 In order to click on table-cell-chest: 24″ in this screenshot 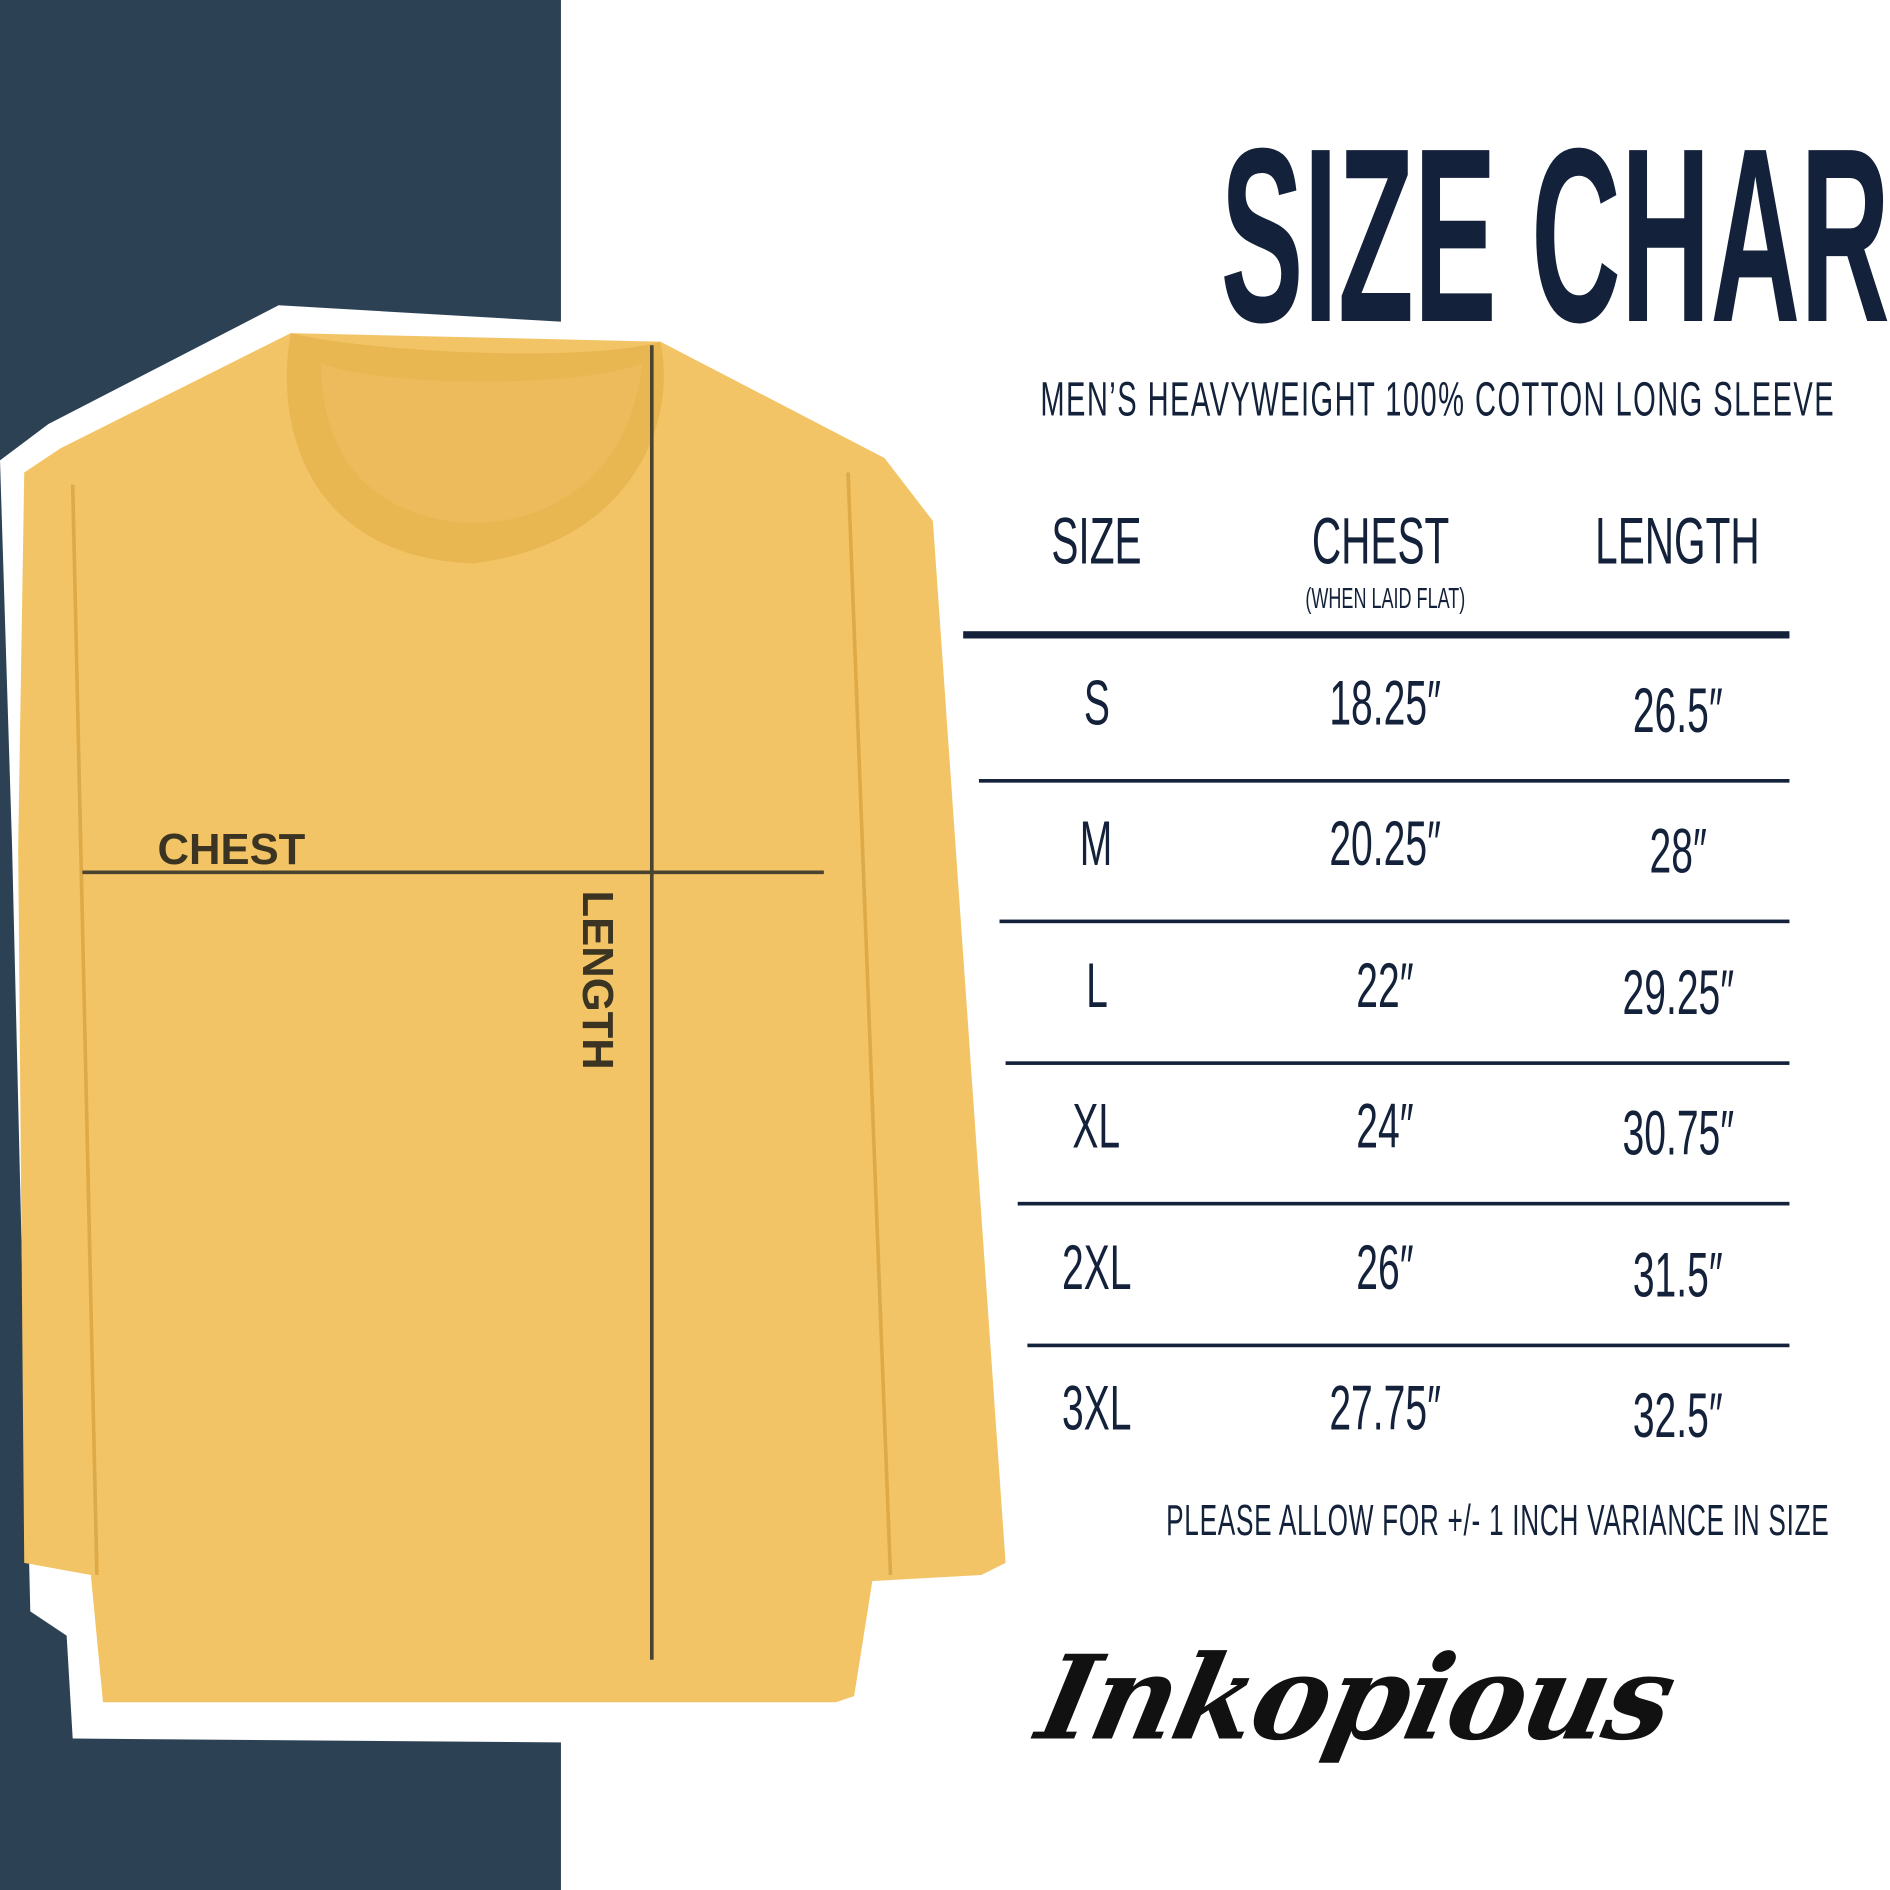, I will do `click(1384, 1126)`.